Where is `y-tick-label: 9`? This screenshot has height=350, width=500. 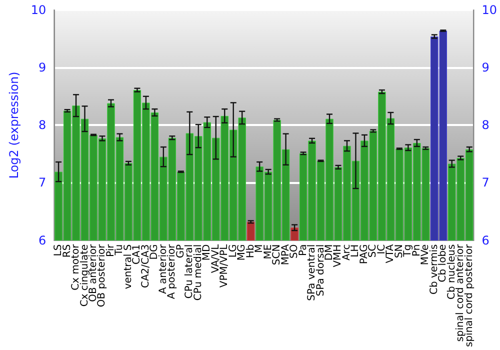
y-tick-label: 9 is located at coordinates (42, 67).